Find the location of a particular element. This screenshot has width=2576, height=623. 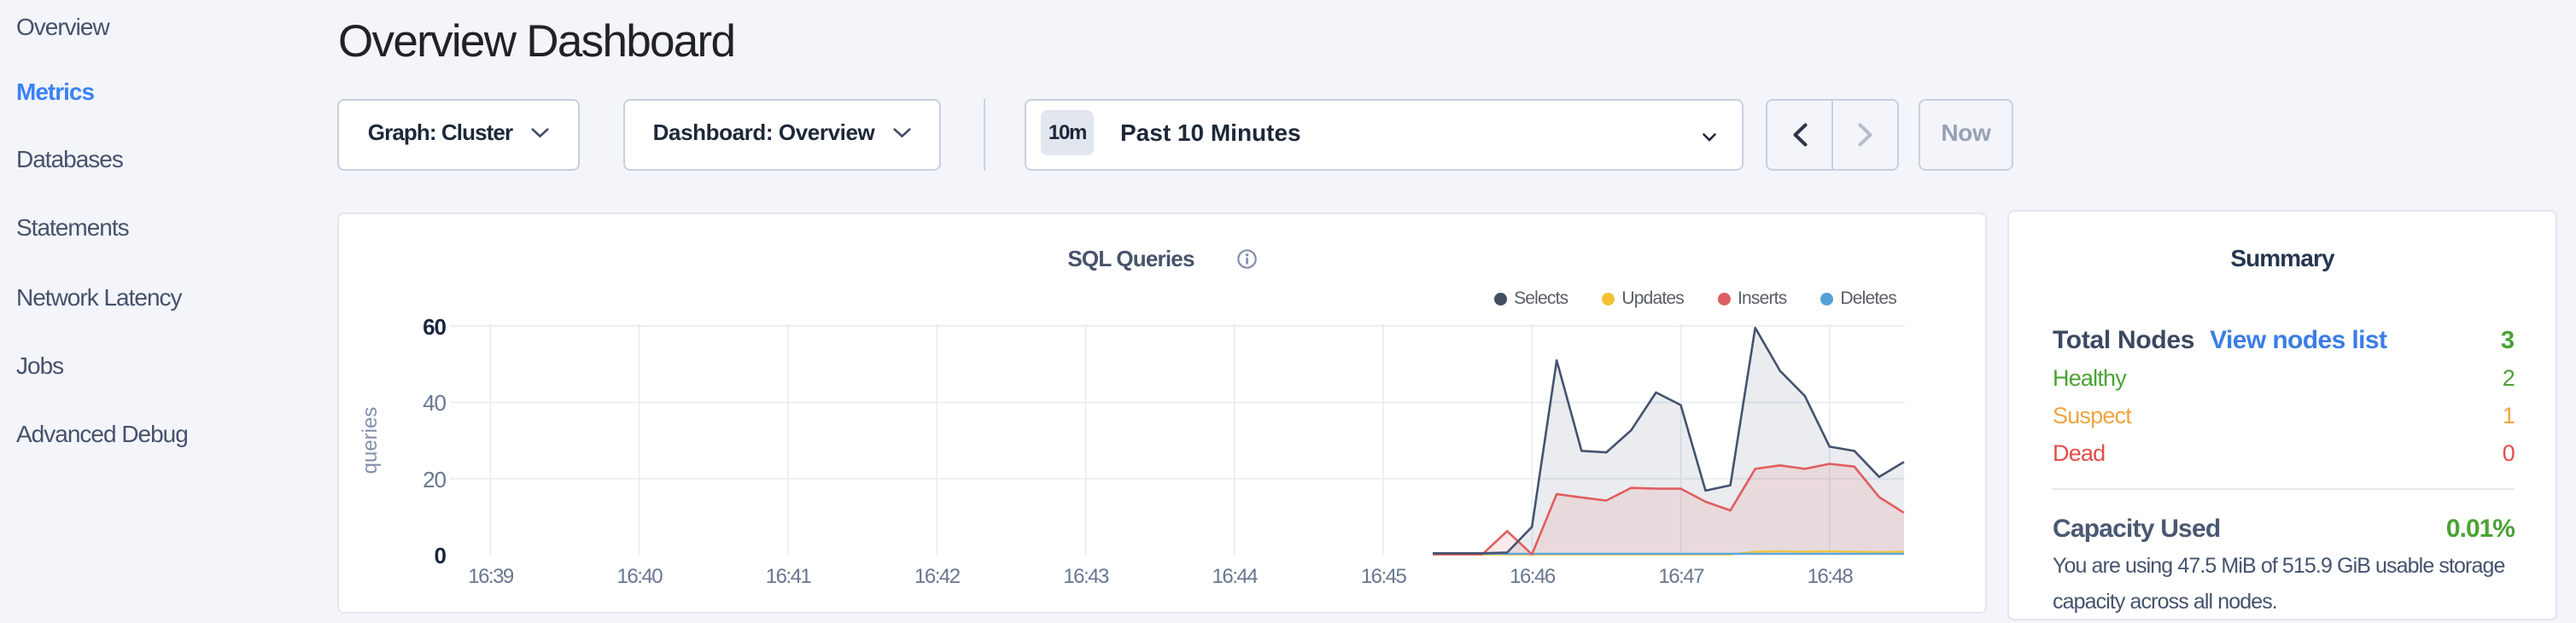

svg-text: queries is located at coordinates (370, 441).